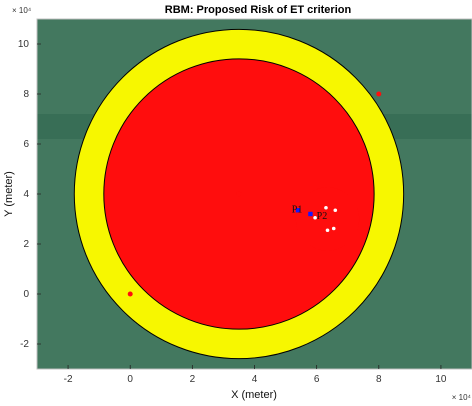  I want to click on y-tick-label-6: 8, so click(26, 94).